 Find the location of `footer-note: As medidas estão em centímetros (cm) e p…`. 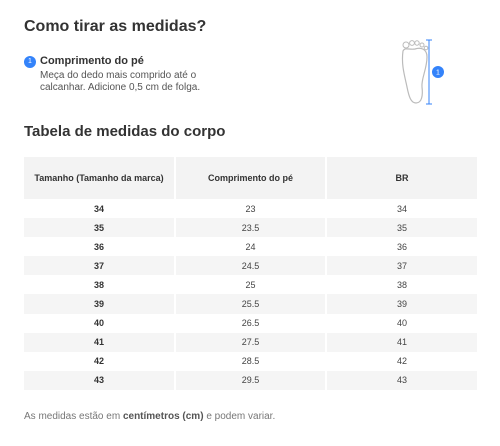

footer-note: As medidas estão em centímetros (cm) e p… is located at coordinates (149, 416).